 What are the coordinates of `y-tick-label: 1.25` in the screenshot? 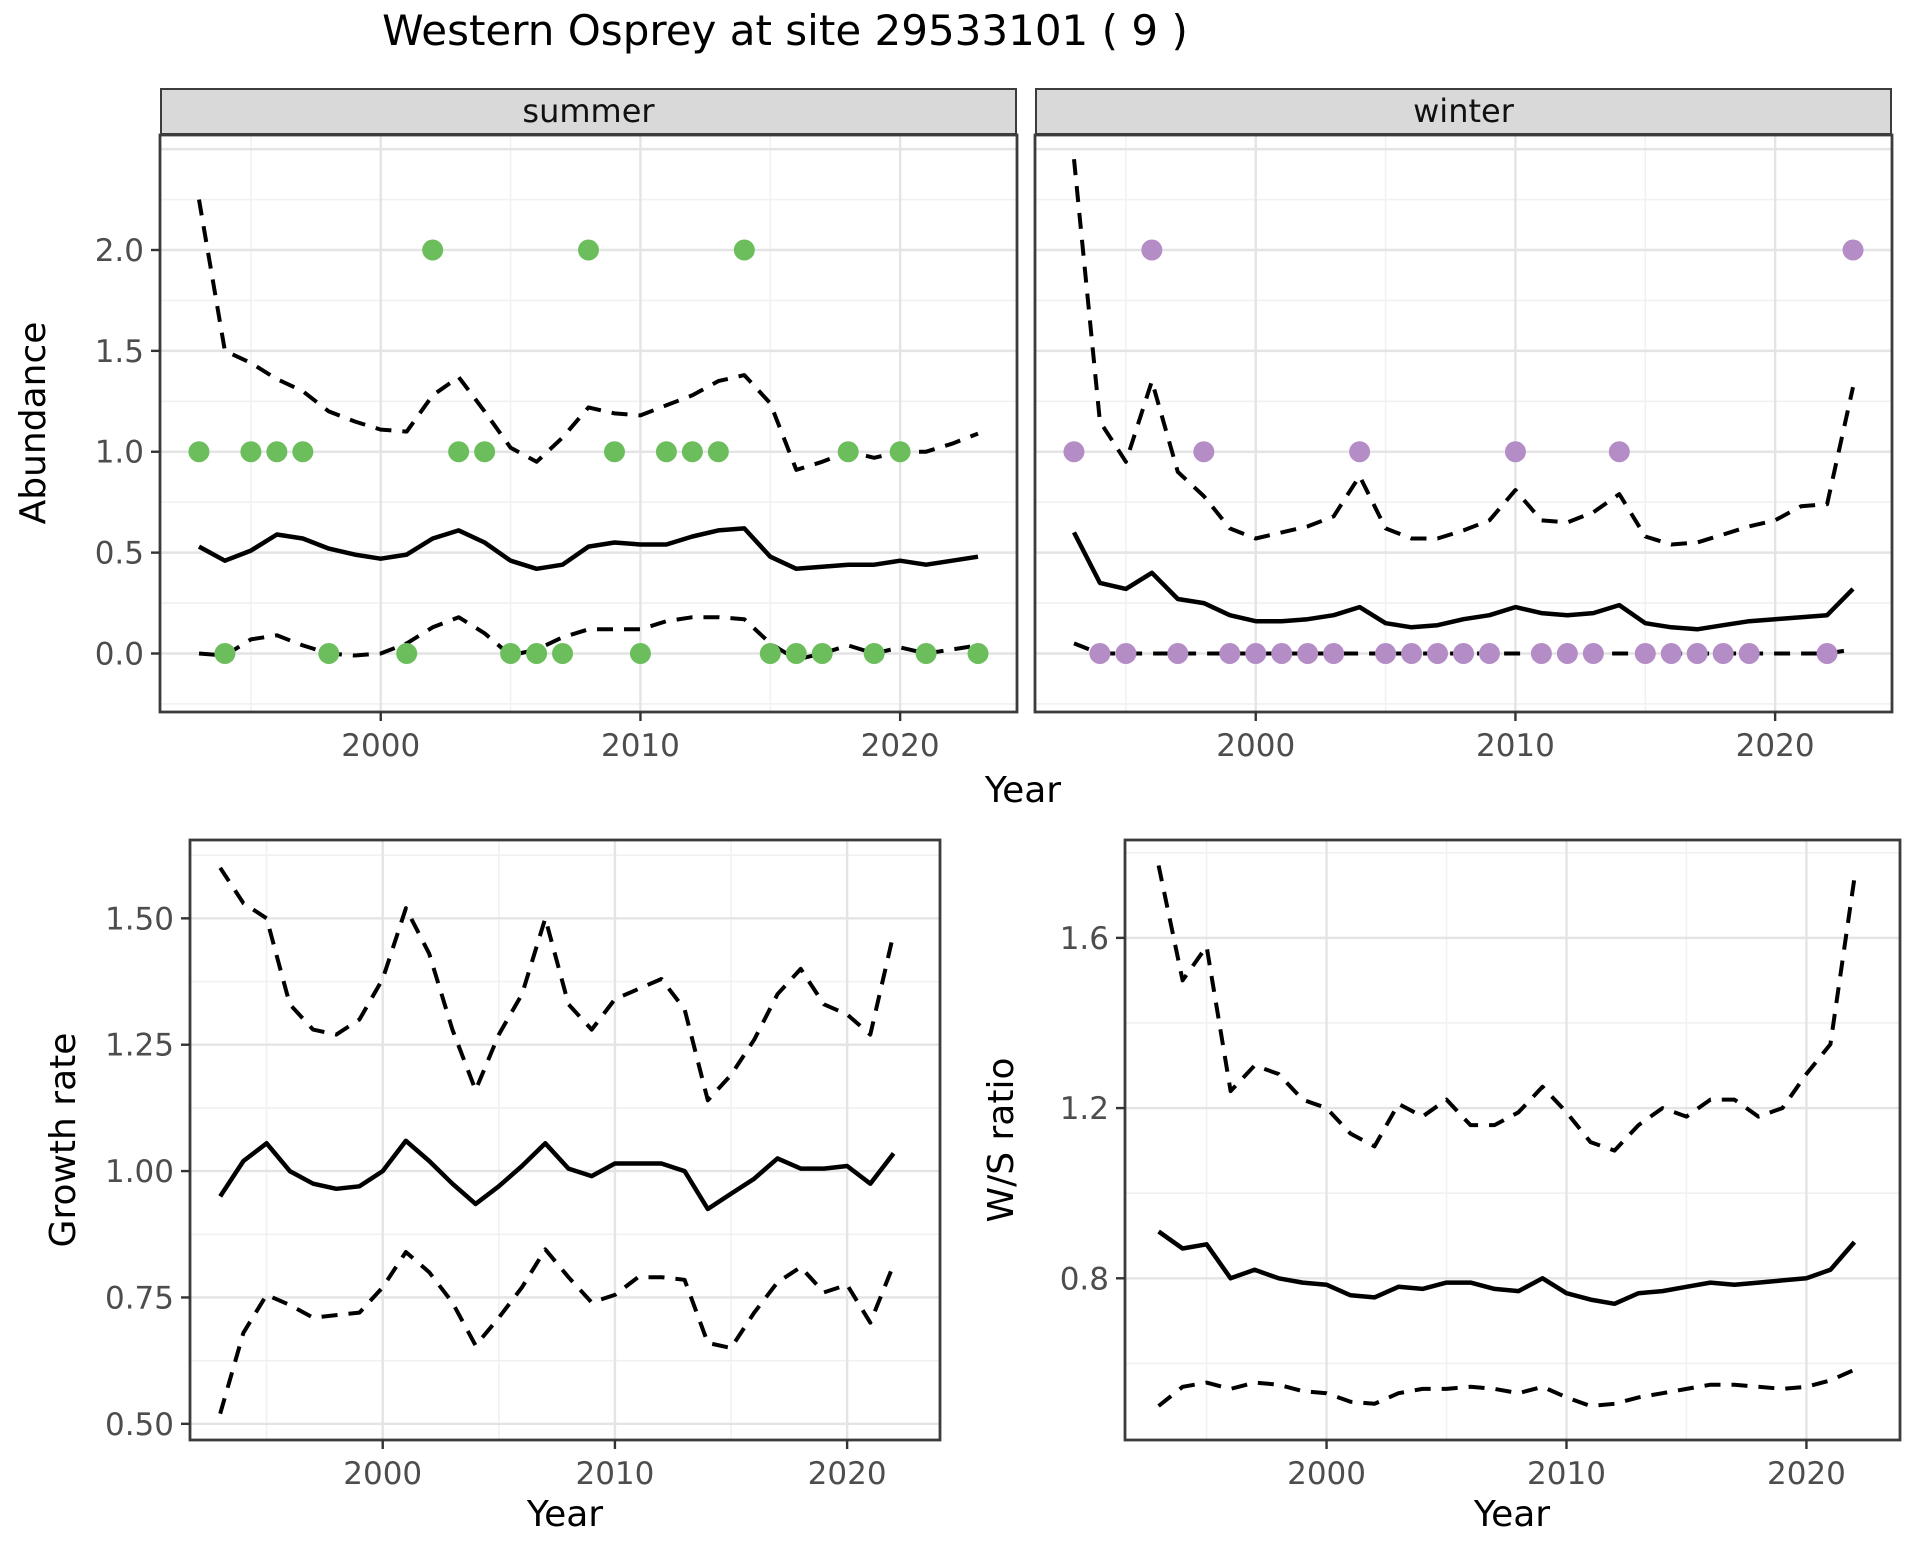 It's located at (139, 1046).